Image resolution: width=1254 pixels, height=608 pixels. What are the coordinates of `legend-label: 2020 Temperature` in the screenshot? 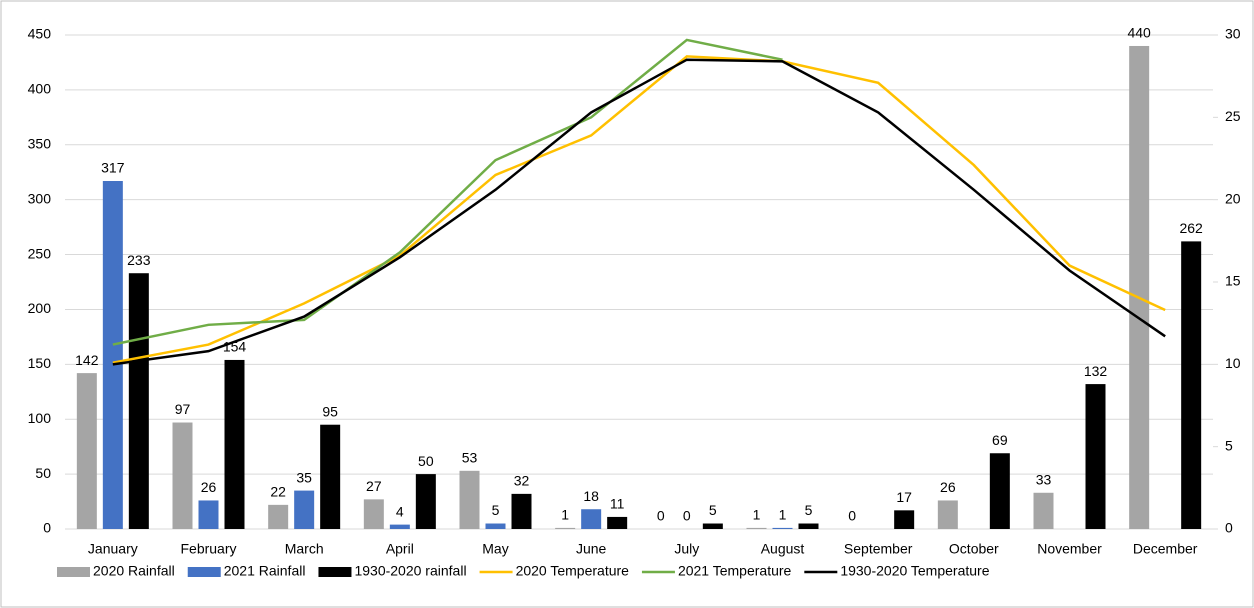 It's located at (573, 571).